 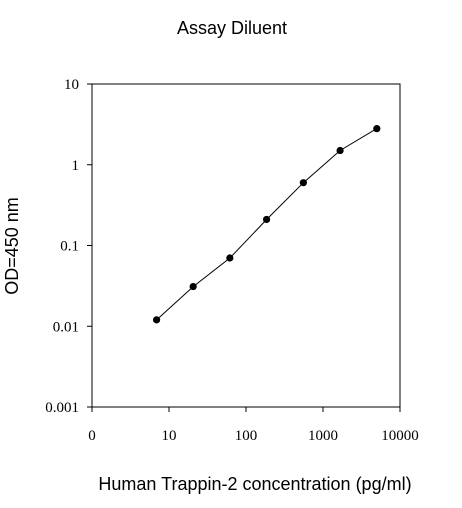 I want to click on y-axis-ticks: 0.001 0.01 0.1 1 10, so click(x=68, y=246).